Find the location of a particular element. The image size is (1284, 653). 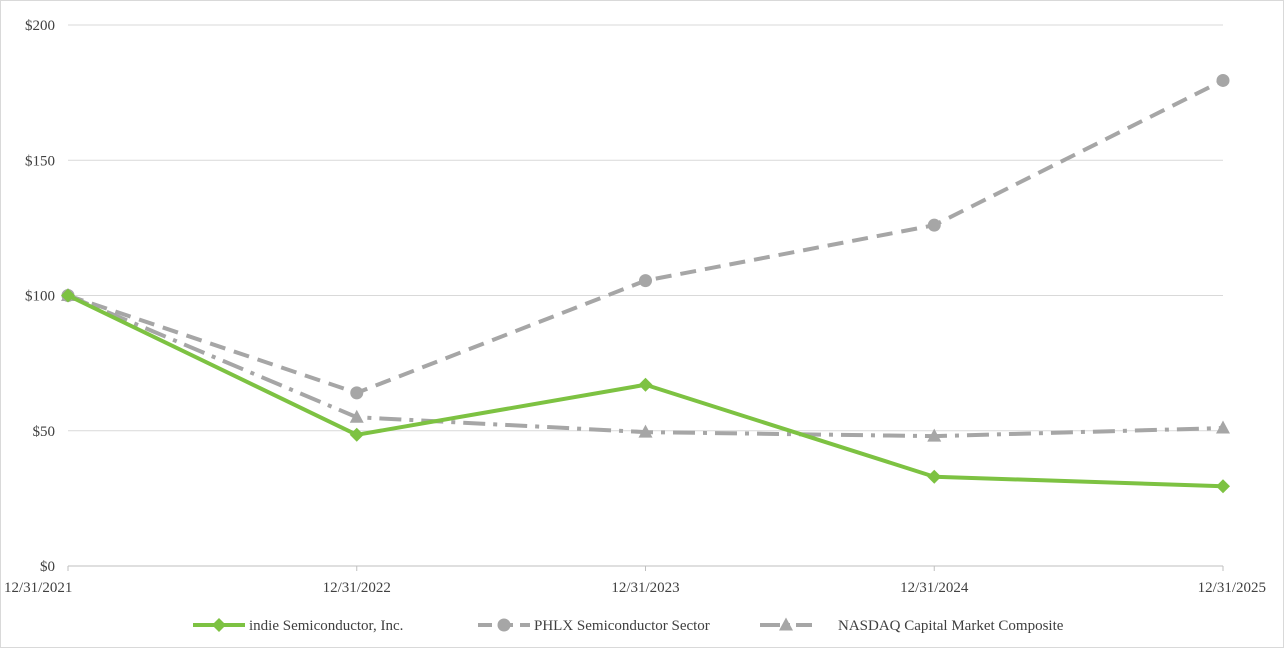

legend-entry-3: NASDAQ Capital Market Composite is located at coordinates (912, 625).